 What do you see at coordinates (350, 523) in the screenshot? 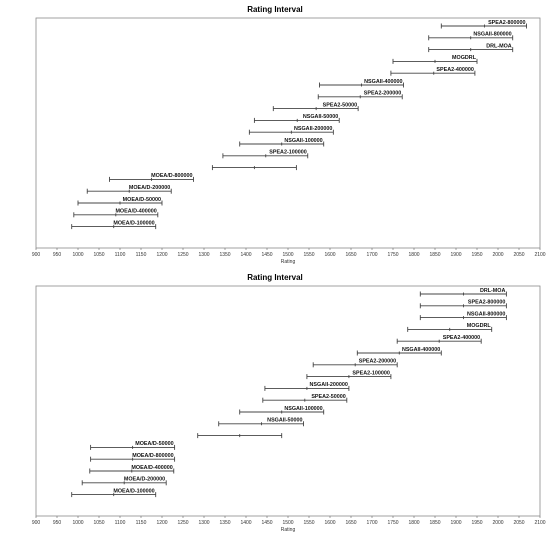
I see `x-tick-label: 1650` at bounding box center [350, 523].